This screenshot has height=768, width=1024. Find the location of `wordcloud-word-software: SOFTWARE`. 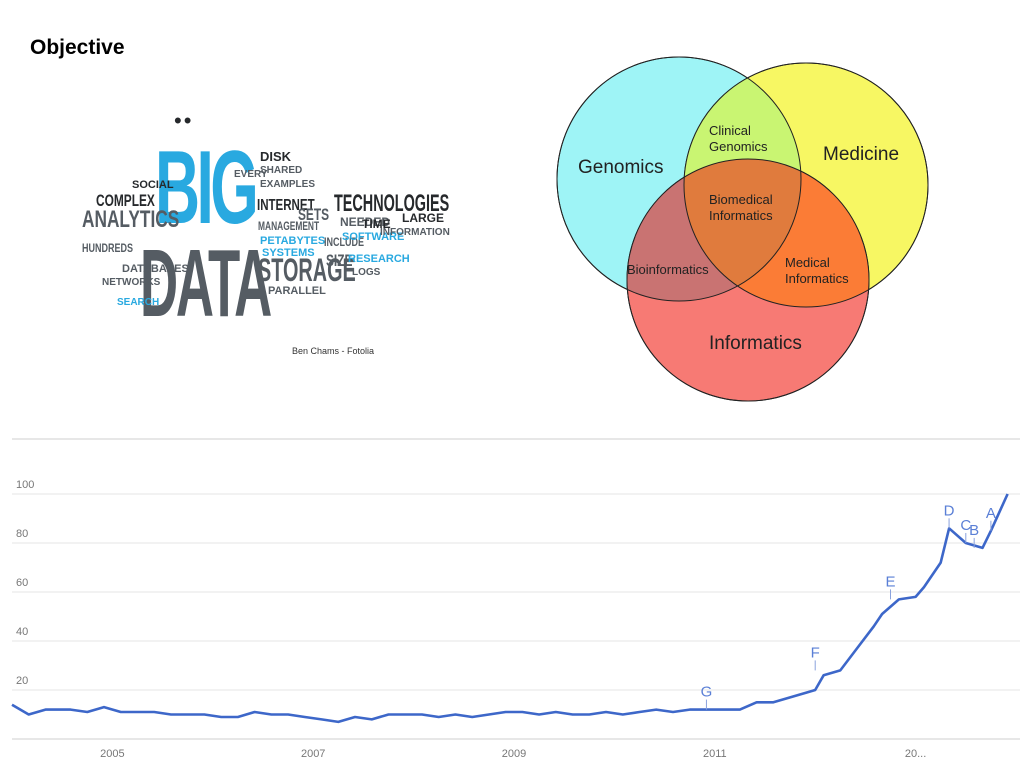

wordcloud-word-software: SOFTWARE is located at coordinates (373, 237).